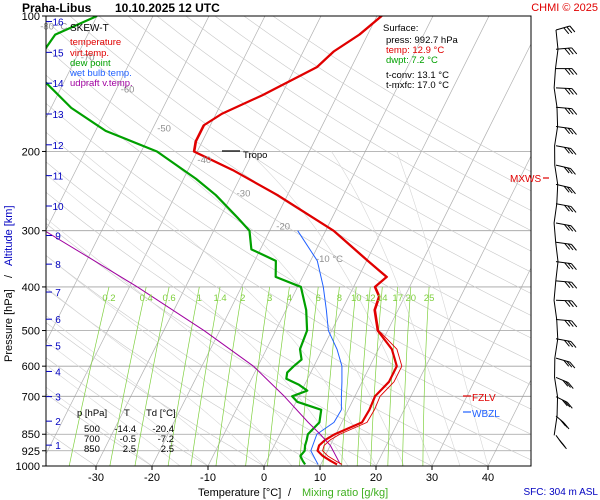 Image resolution: width=600 pixels, height=500 pixels. What do you see at coordinates (31, 332) in the screenshot?
I see `pressure-tick-label: 500` at bounding box center [31, 332].